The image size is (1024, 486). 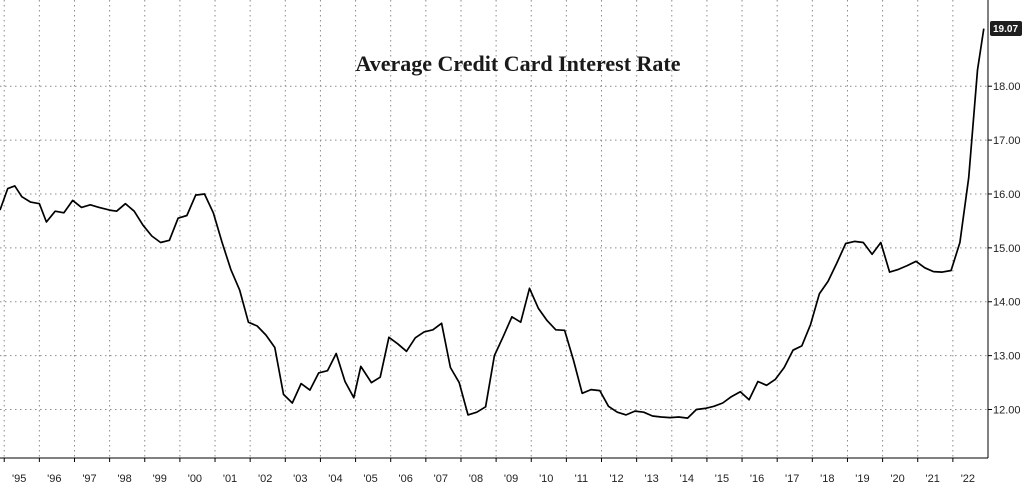 I want to click on x-tick-label: '04, so click(x=335, y=479).